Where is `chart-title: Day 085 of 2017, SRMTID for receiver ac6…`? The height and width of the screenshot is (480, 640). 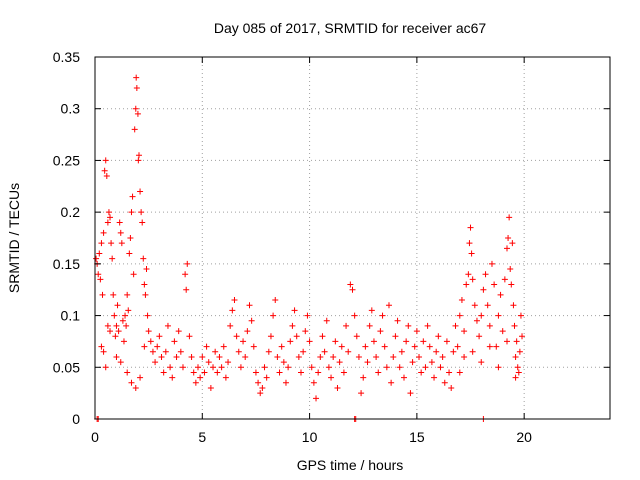
chart-title: Day 085 of 2017, SRMTID for receiver ac6… is located at coordinates (350, 28).